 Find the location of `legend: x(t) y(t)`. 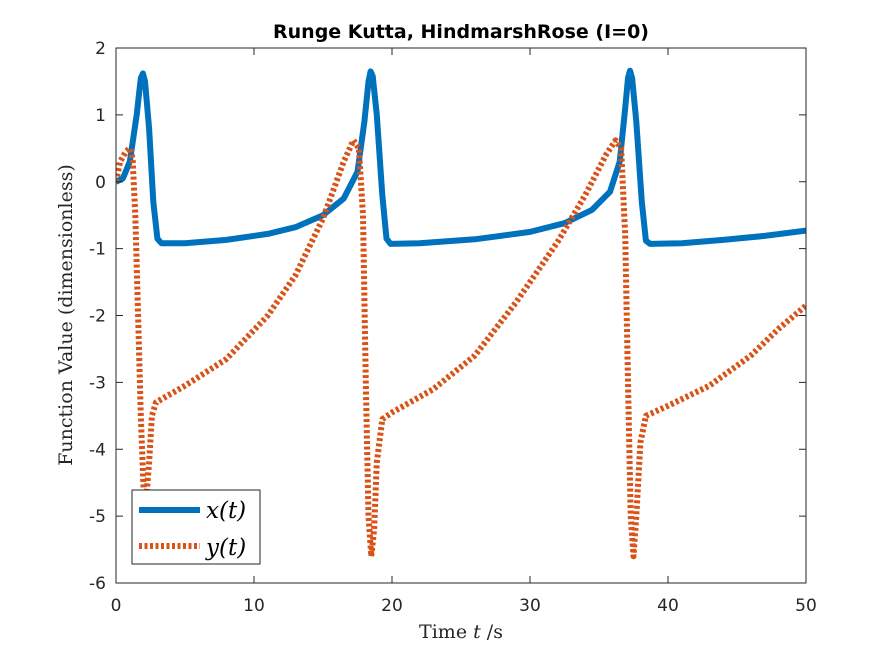

legend: x(t) y(t) is located at coordinates (196, 527).